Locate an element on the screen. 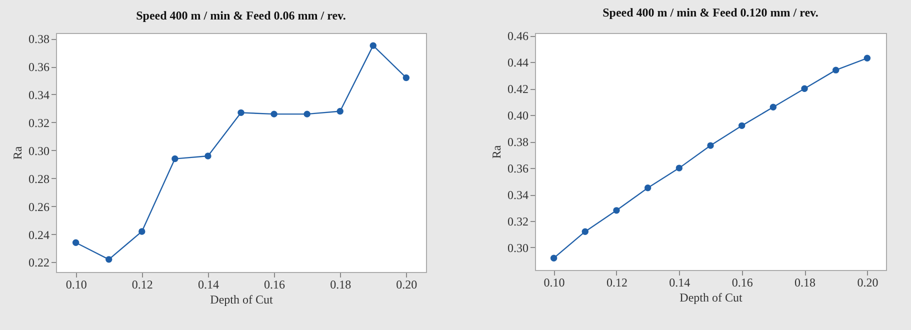 This screenshot has width=911, height=330. chart-title: Speed 400 m / min & Feed 0.120 mm / rev. is located at coordinates (710, 13).